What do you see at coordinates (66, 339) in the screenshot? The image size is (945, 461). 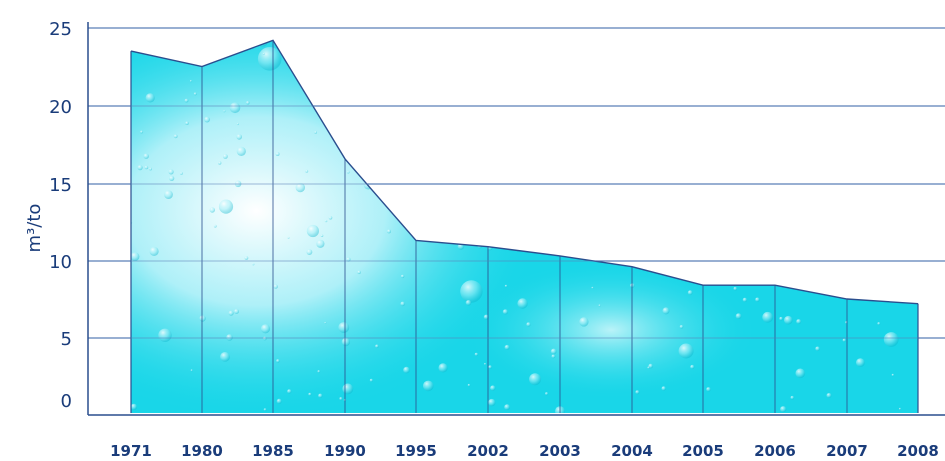 I see `y-tick-label: 5` at bounding box center [66, 339].